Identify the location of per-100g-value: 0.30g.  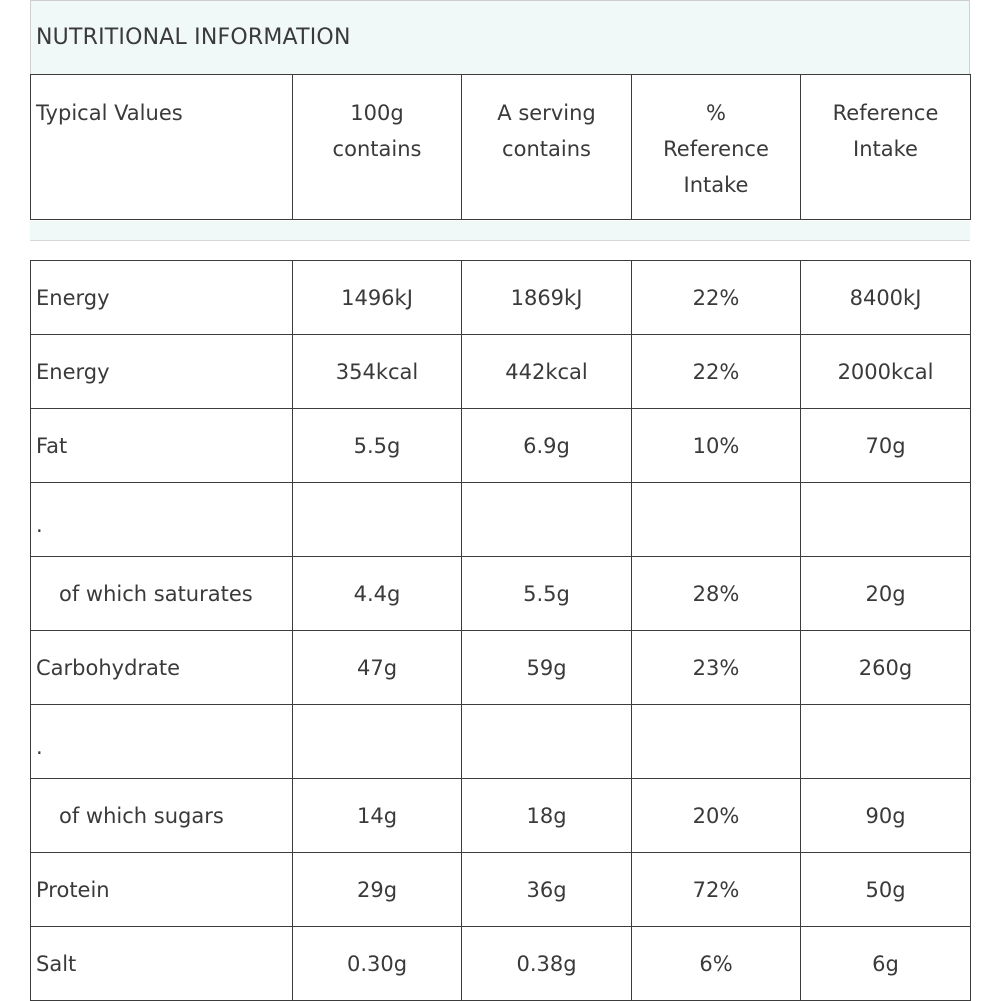
(377, 963).